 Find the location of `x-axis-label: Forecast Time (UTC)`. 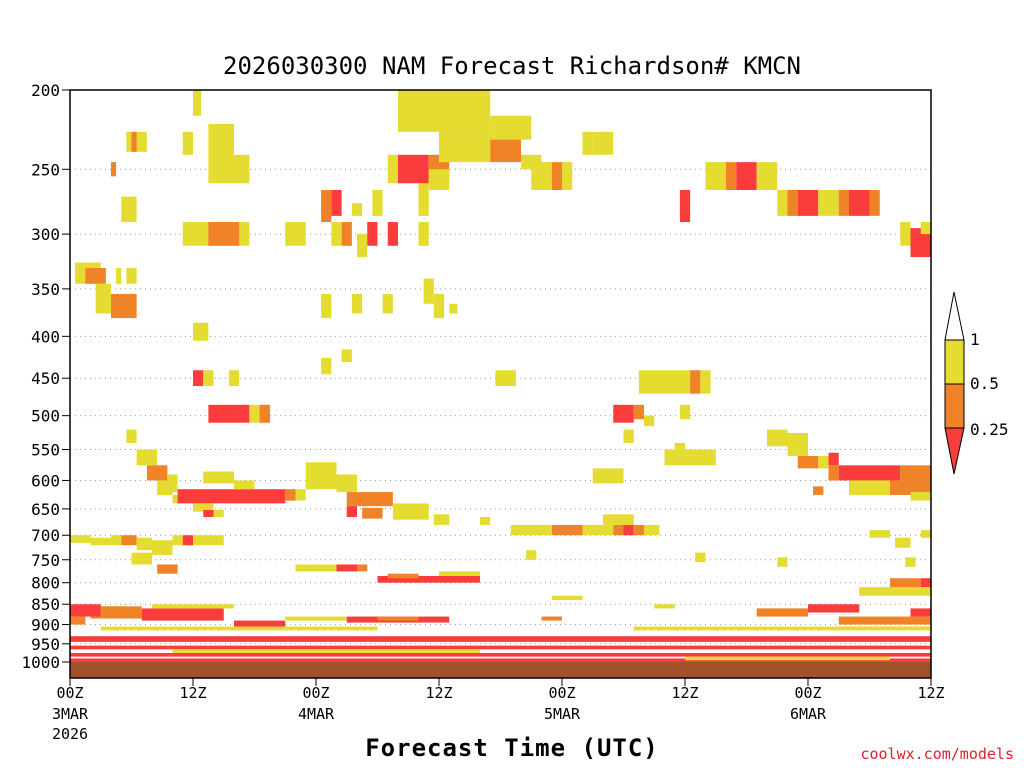

x-axis-label: Forecast Time (UTC) is located at coordinates (512, 748).